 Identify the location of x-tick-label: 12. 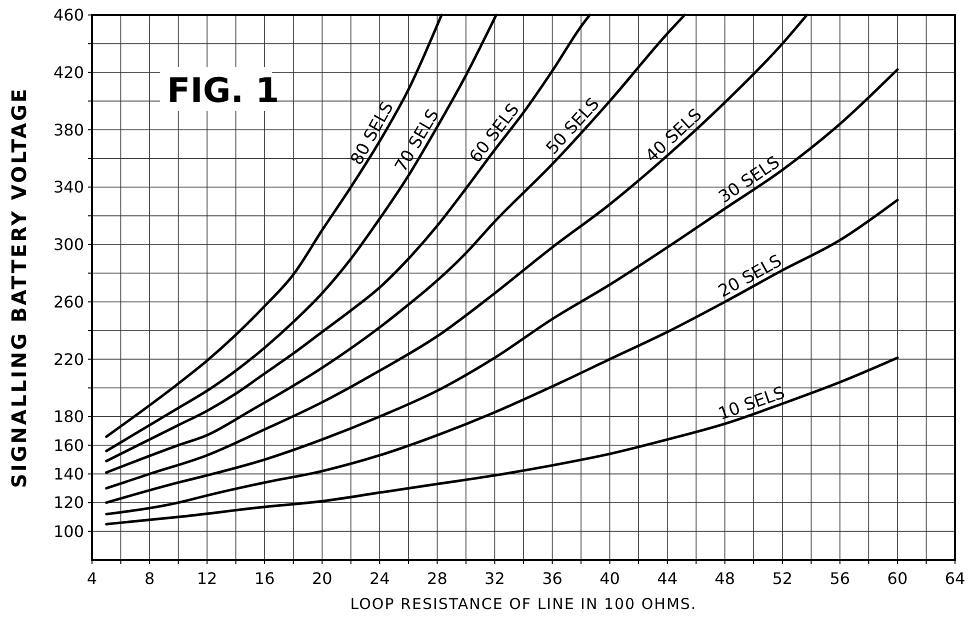
(207, 578).